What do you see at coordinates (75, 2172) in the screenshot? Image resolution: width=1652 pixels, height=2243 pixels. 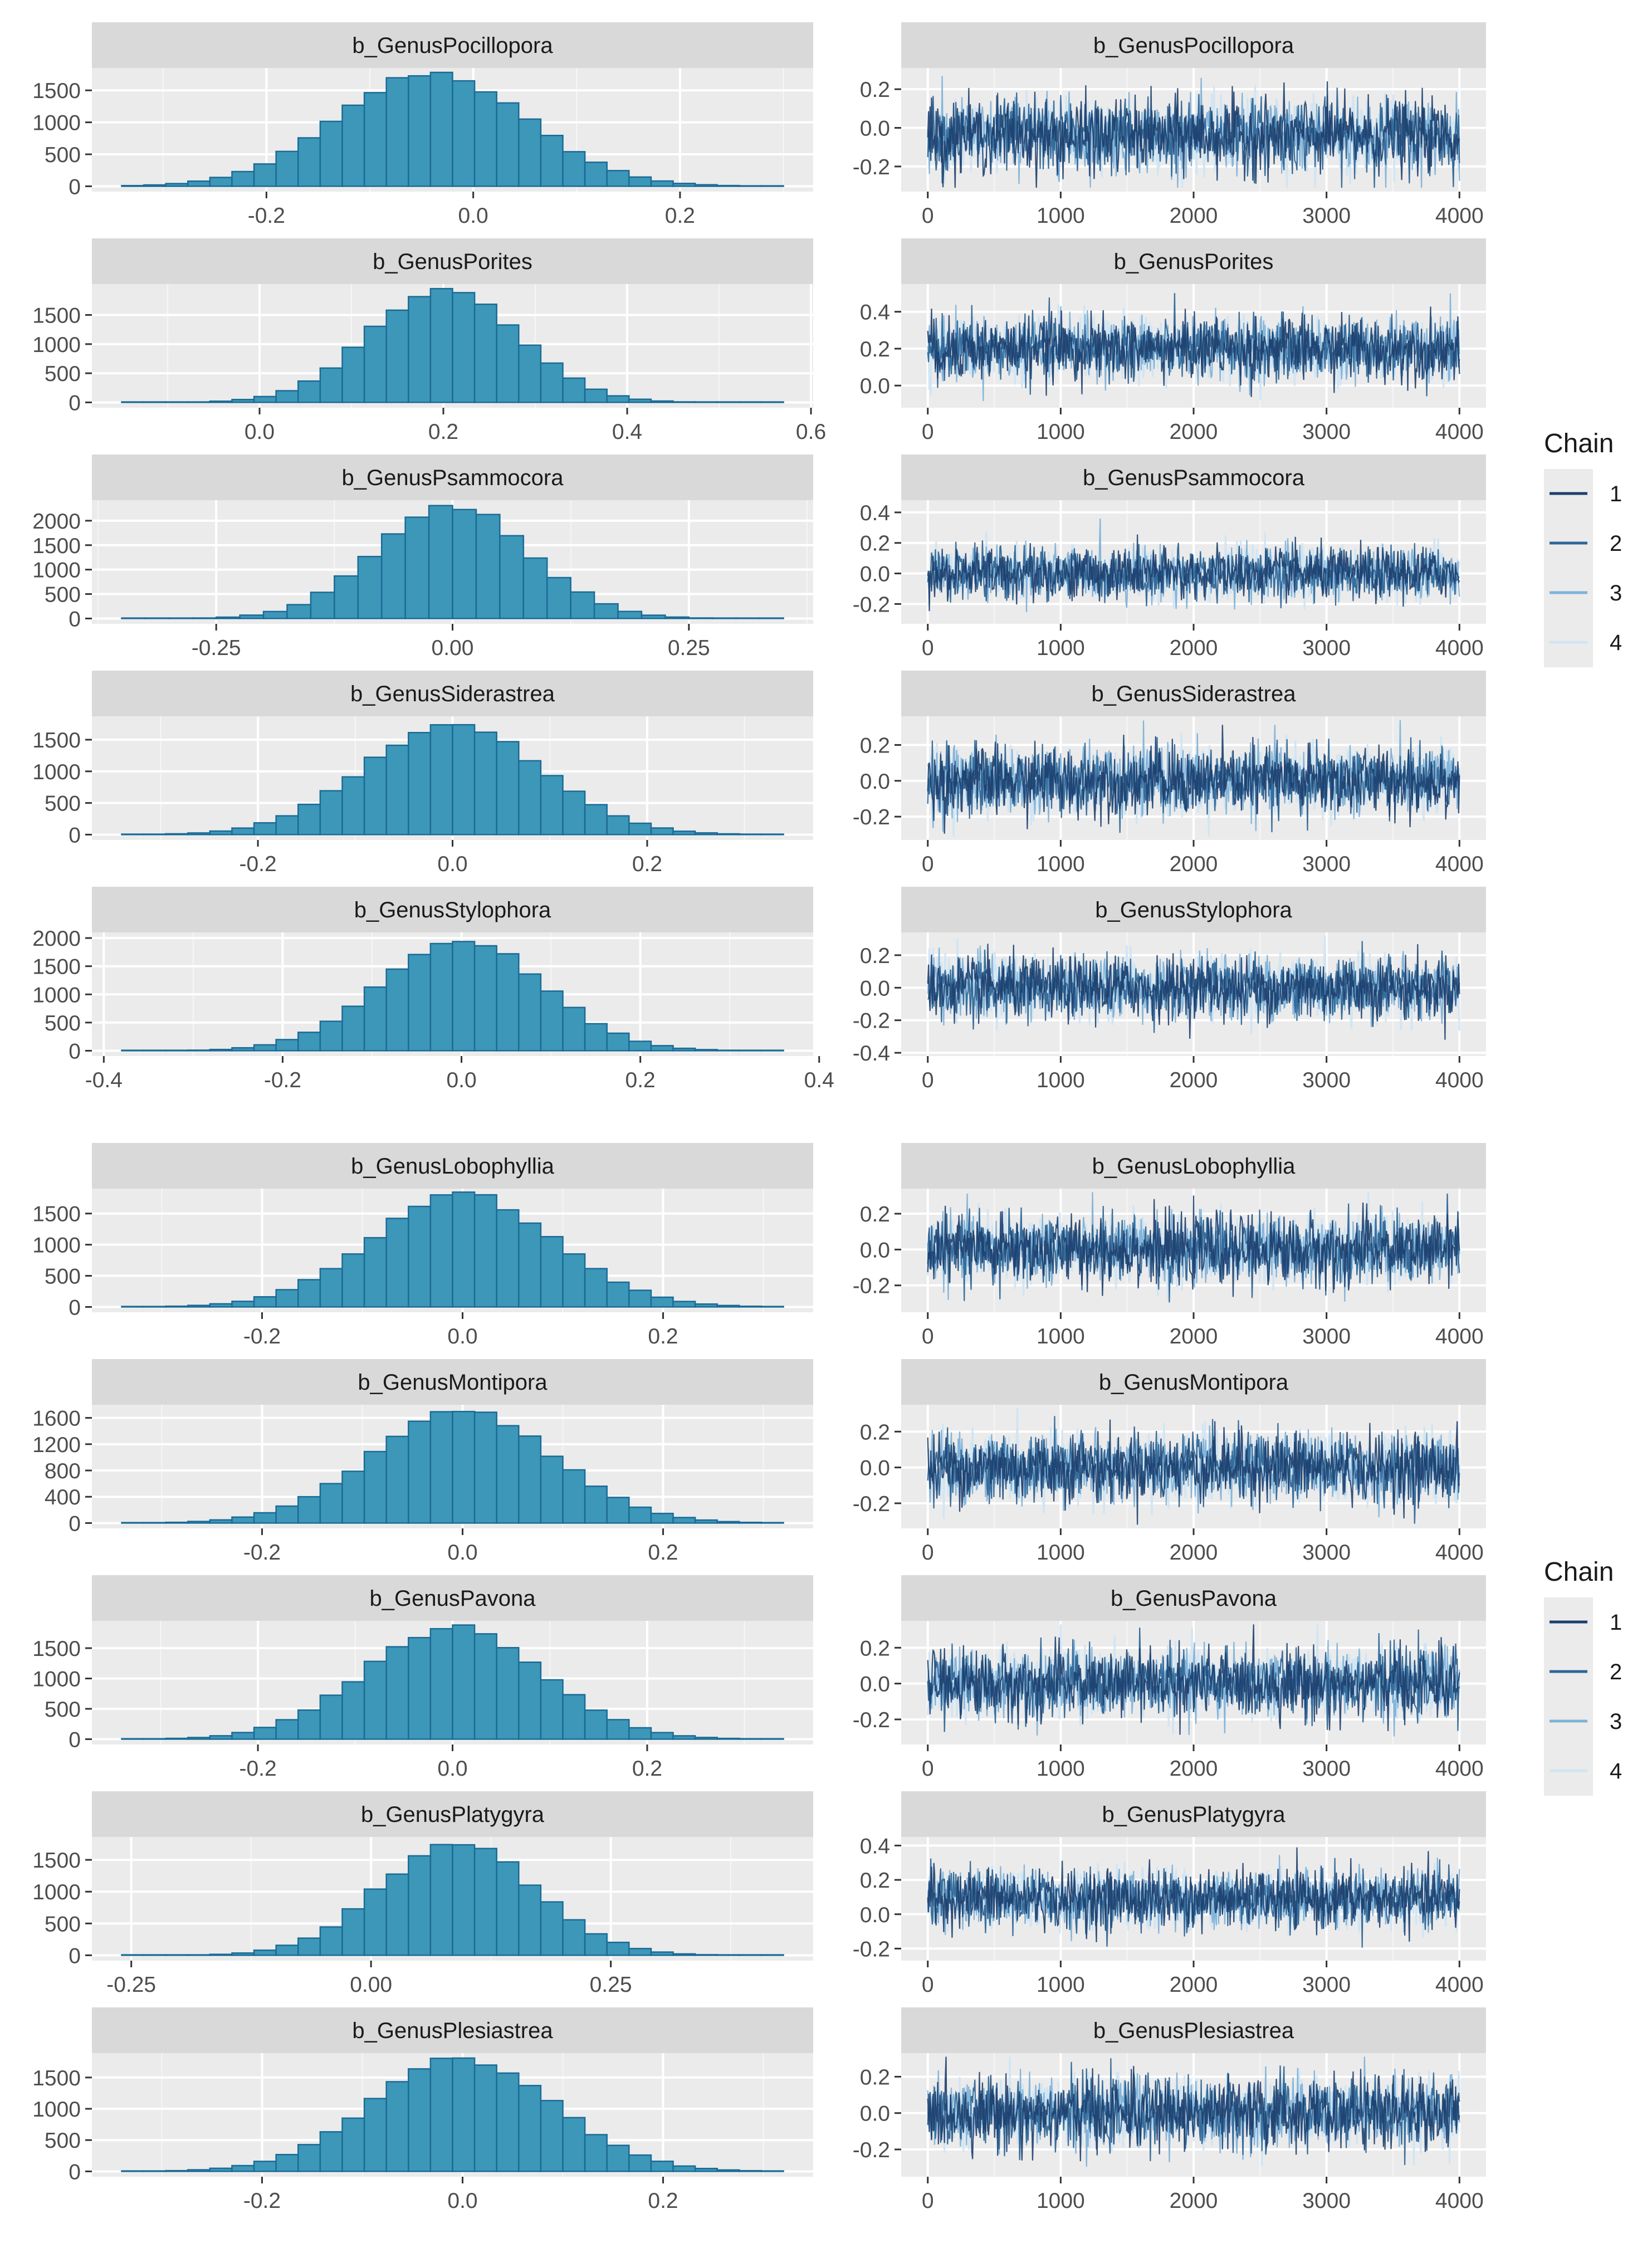 I see `hist-10-y-tick-label: 0` at bounding box center [75, 2172].